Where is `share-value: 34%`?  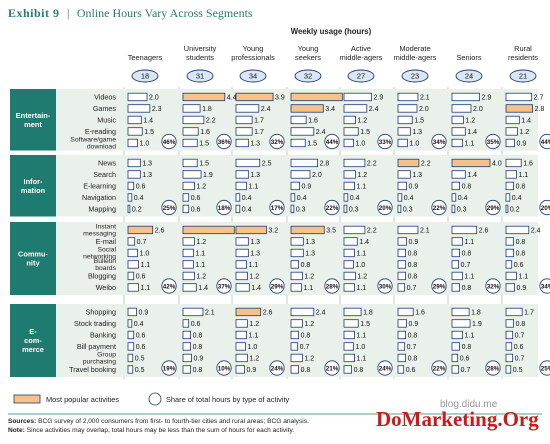 share-value: 34% is located at coordinates (545, 286).